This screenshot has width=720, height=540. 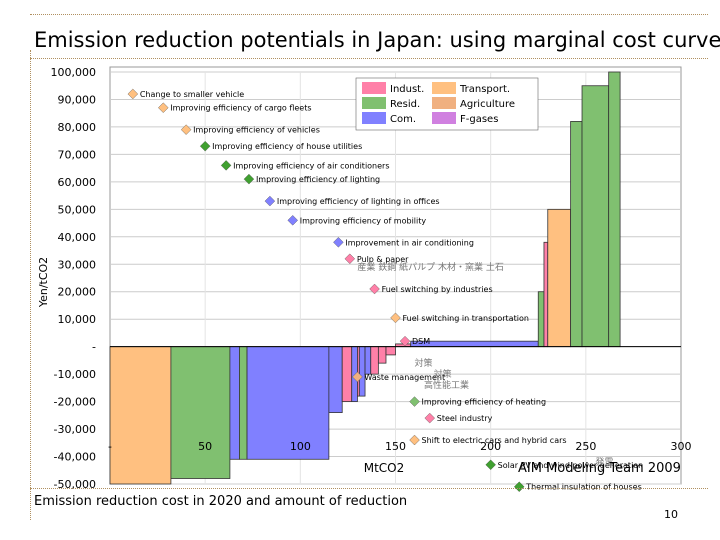 What do you see at coordinates (407, 89) in the screenshot?
I see `legend-label: Indust.` at bounding box center [407, 89].